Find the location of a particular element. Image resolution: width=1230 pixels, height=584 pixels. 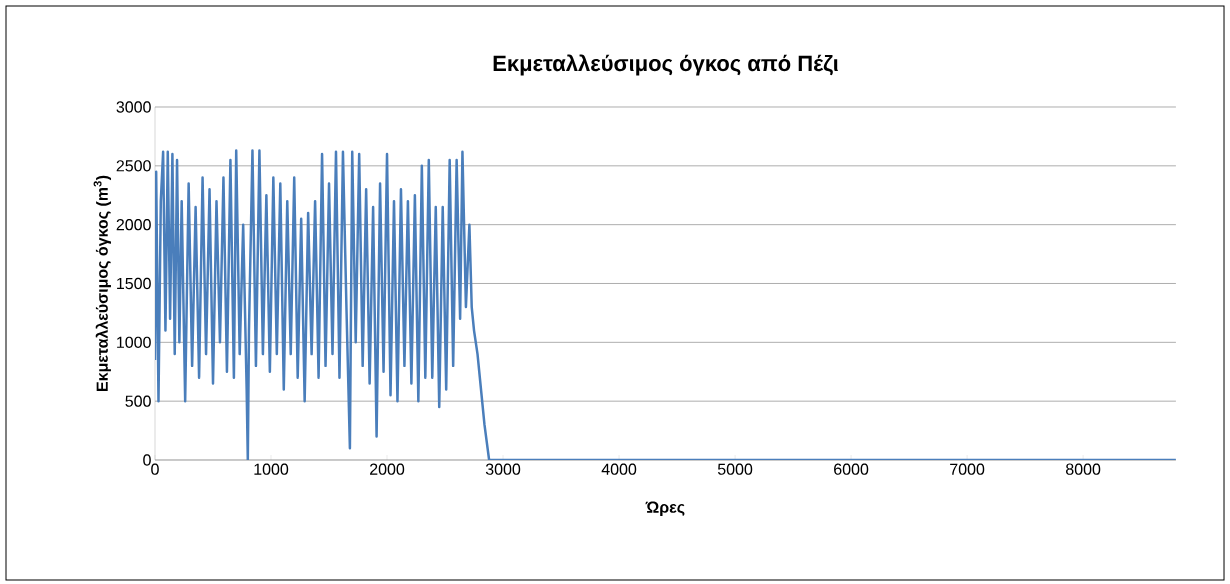

y-tick-label: 3000 is located at coordinates (133, 107).